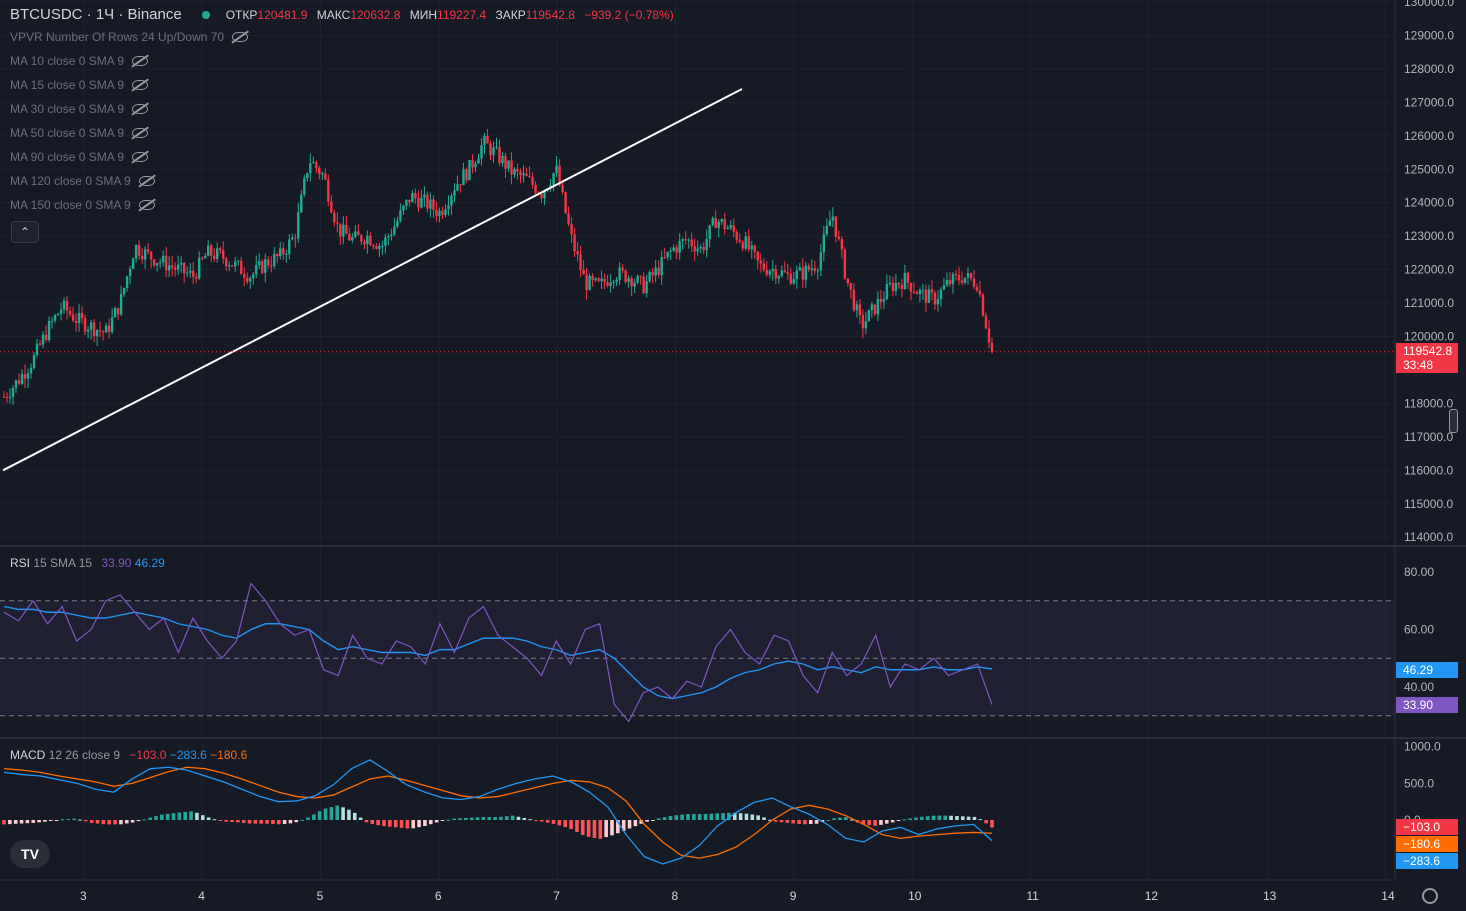  What do you see at coordinates (1430, 896) in the screenshot?
I see `gear-icon` at bounding box center [1430, 896].